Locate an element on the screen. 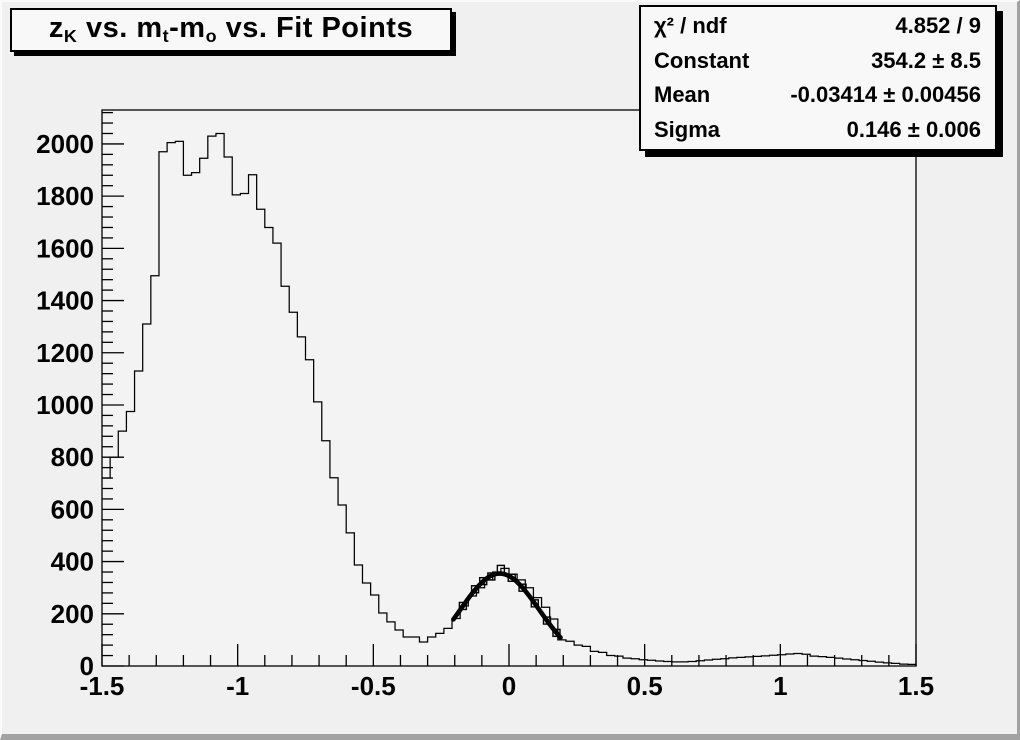 This screenshot has width=1020, height=740. title-box: zK vs. mt-mo vs. Fit Points is located at coordinates (231, 30).